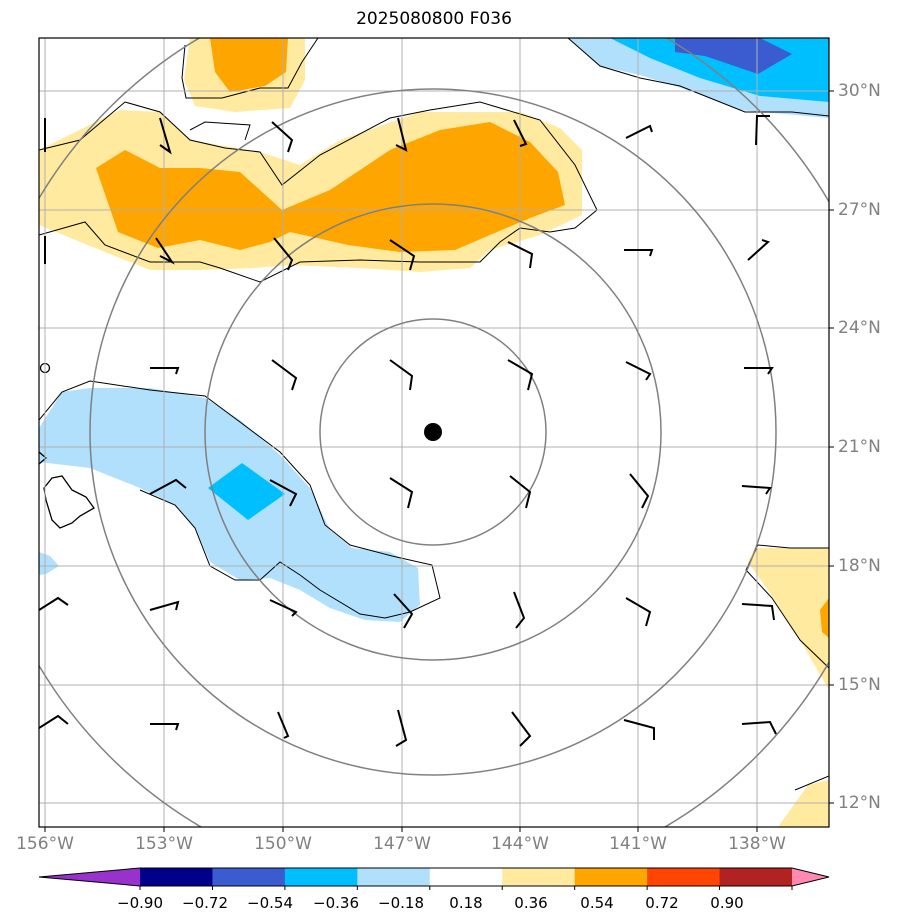  What do you see at coordinates (811, 783) in the screenshot?
I see `contour-line-bottom-right` at bounding box center [811, 783].